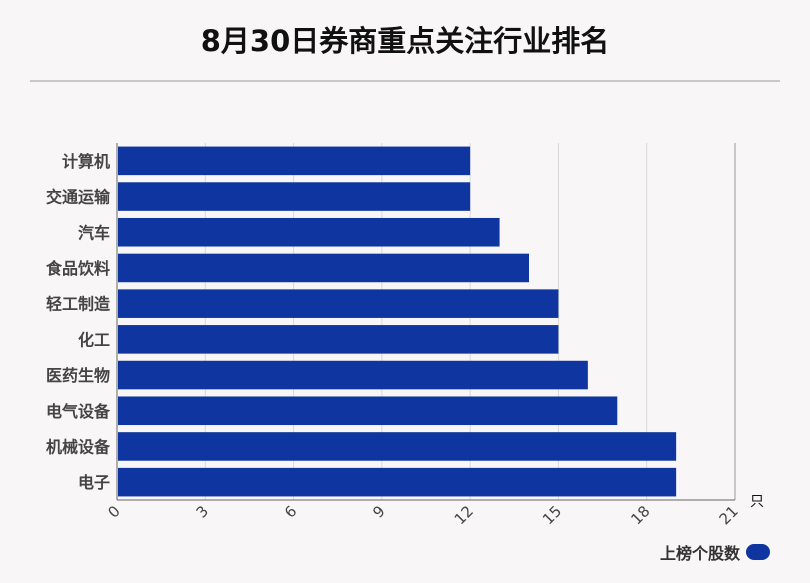 The image size is (810, 583). Describe the element at coordinates (757, 502) in the screenshot. I see `x-unit-label: 只` at that location.